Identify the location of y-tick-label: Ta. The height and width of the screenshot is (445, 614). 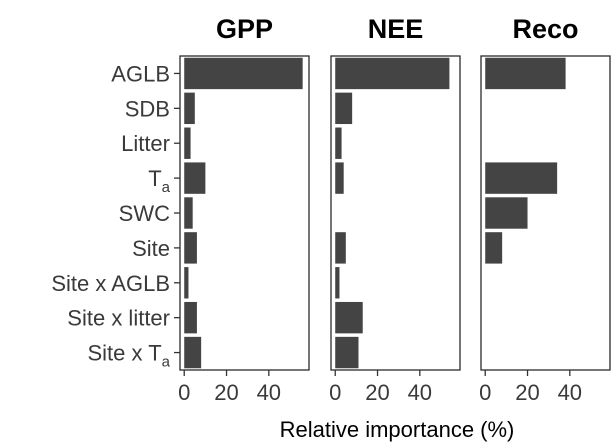
(159, 181).